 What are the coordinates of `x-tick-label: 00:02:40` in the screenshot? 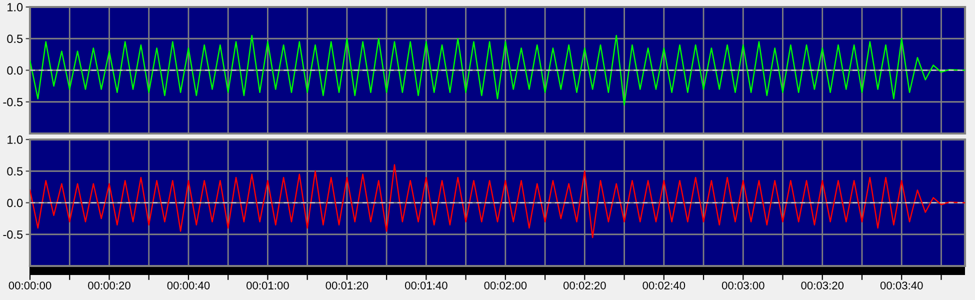 It's located at (664, 286).